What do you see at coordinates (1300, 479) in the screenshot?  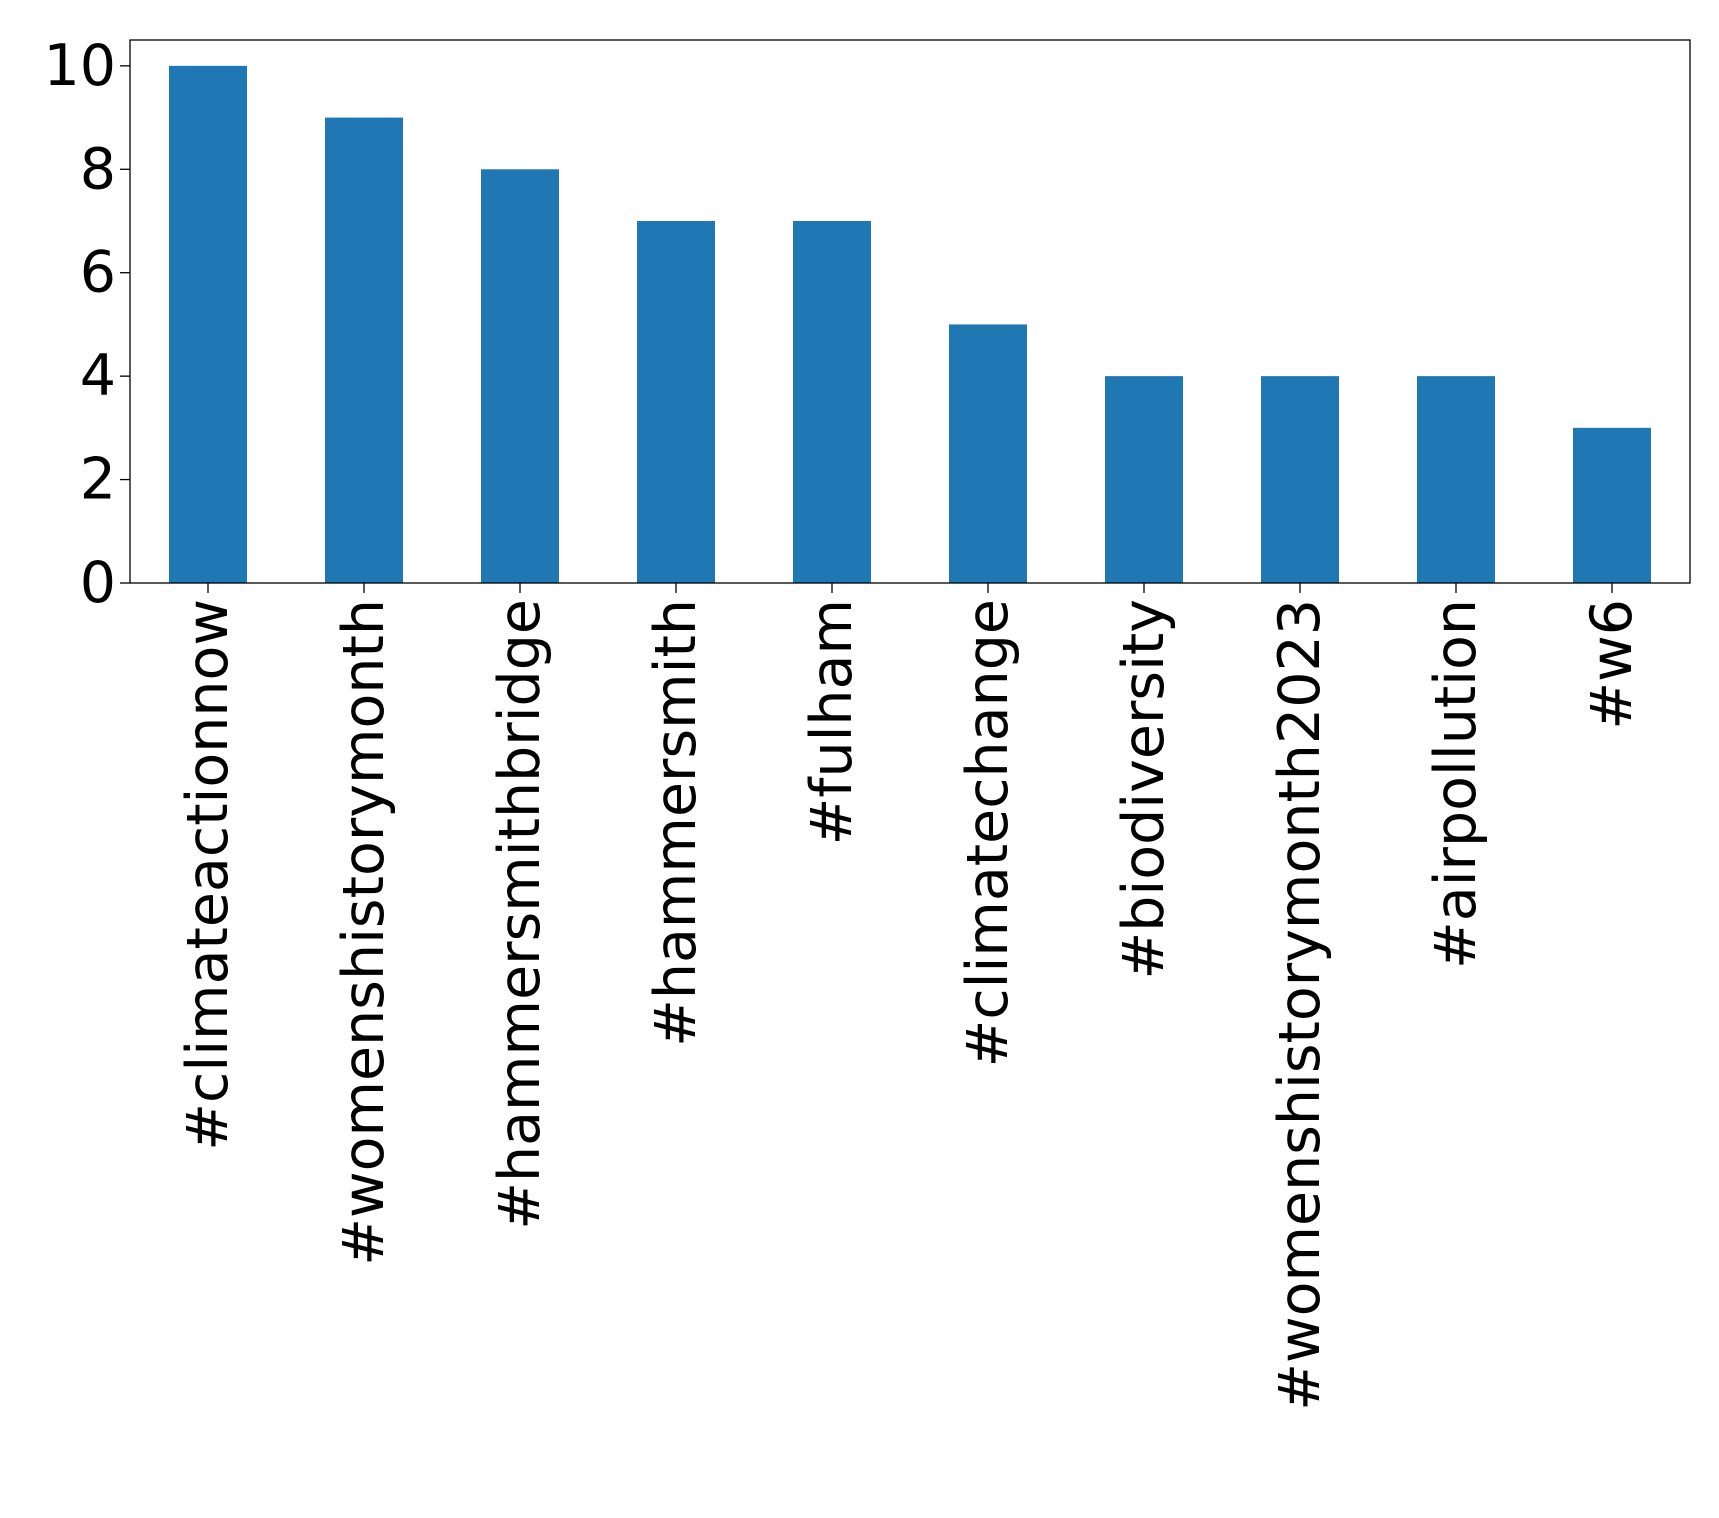 I see `bar-womenshistorymonth2023` at bounding box center [1300, 479].